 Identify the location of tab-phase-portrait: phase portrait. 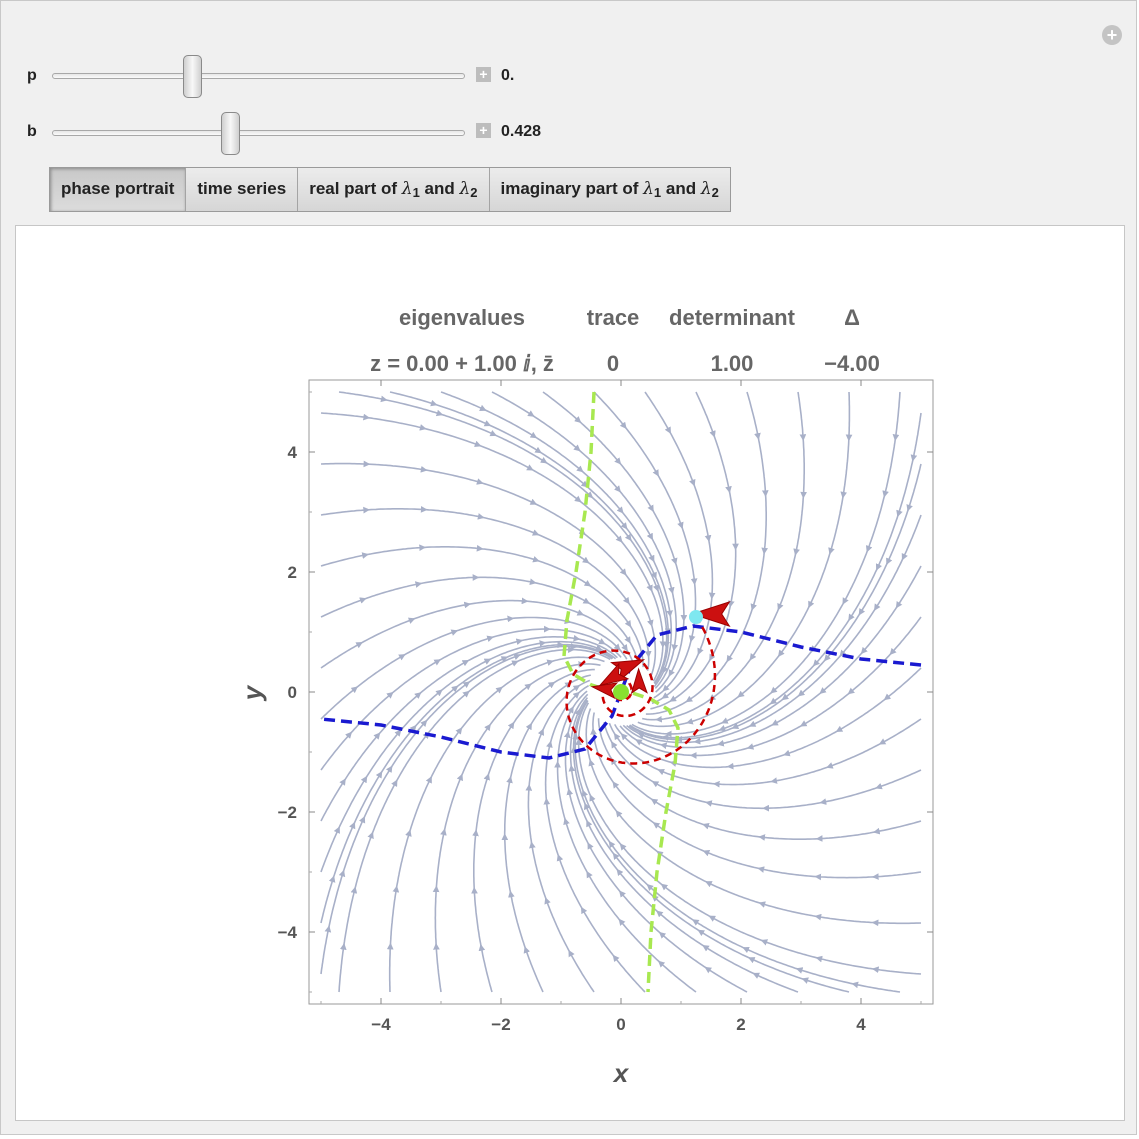
(118, 189).